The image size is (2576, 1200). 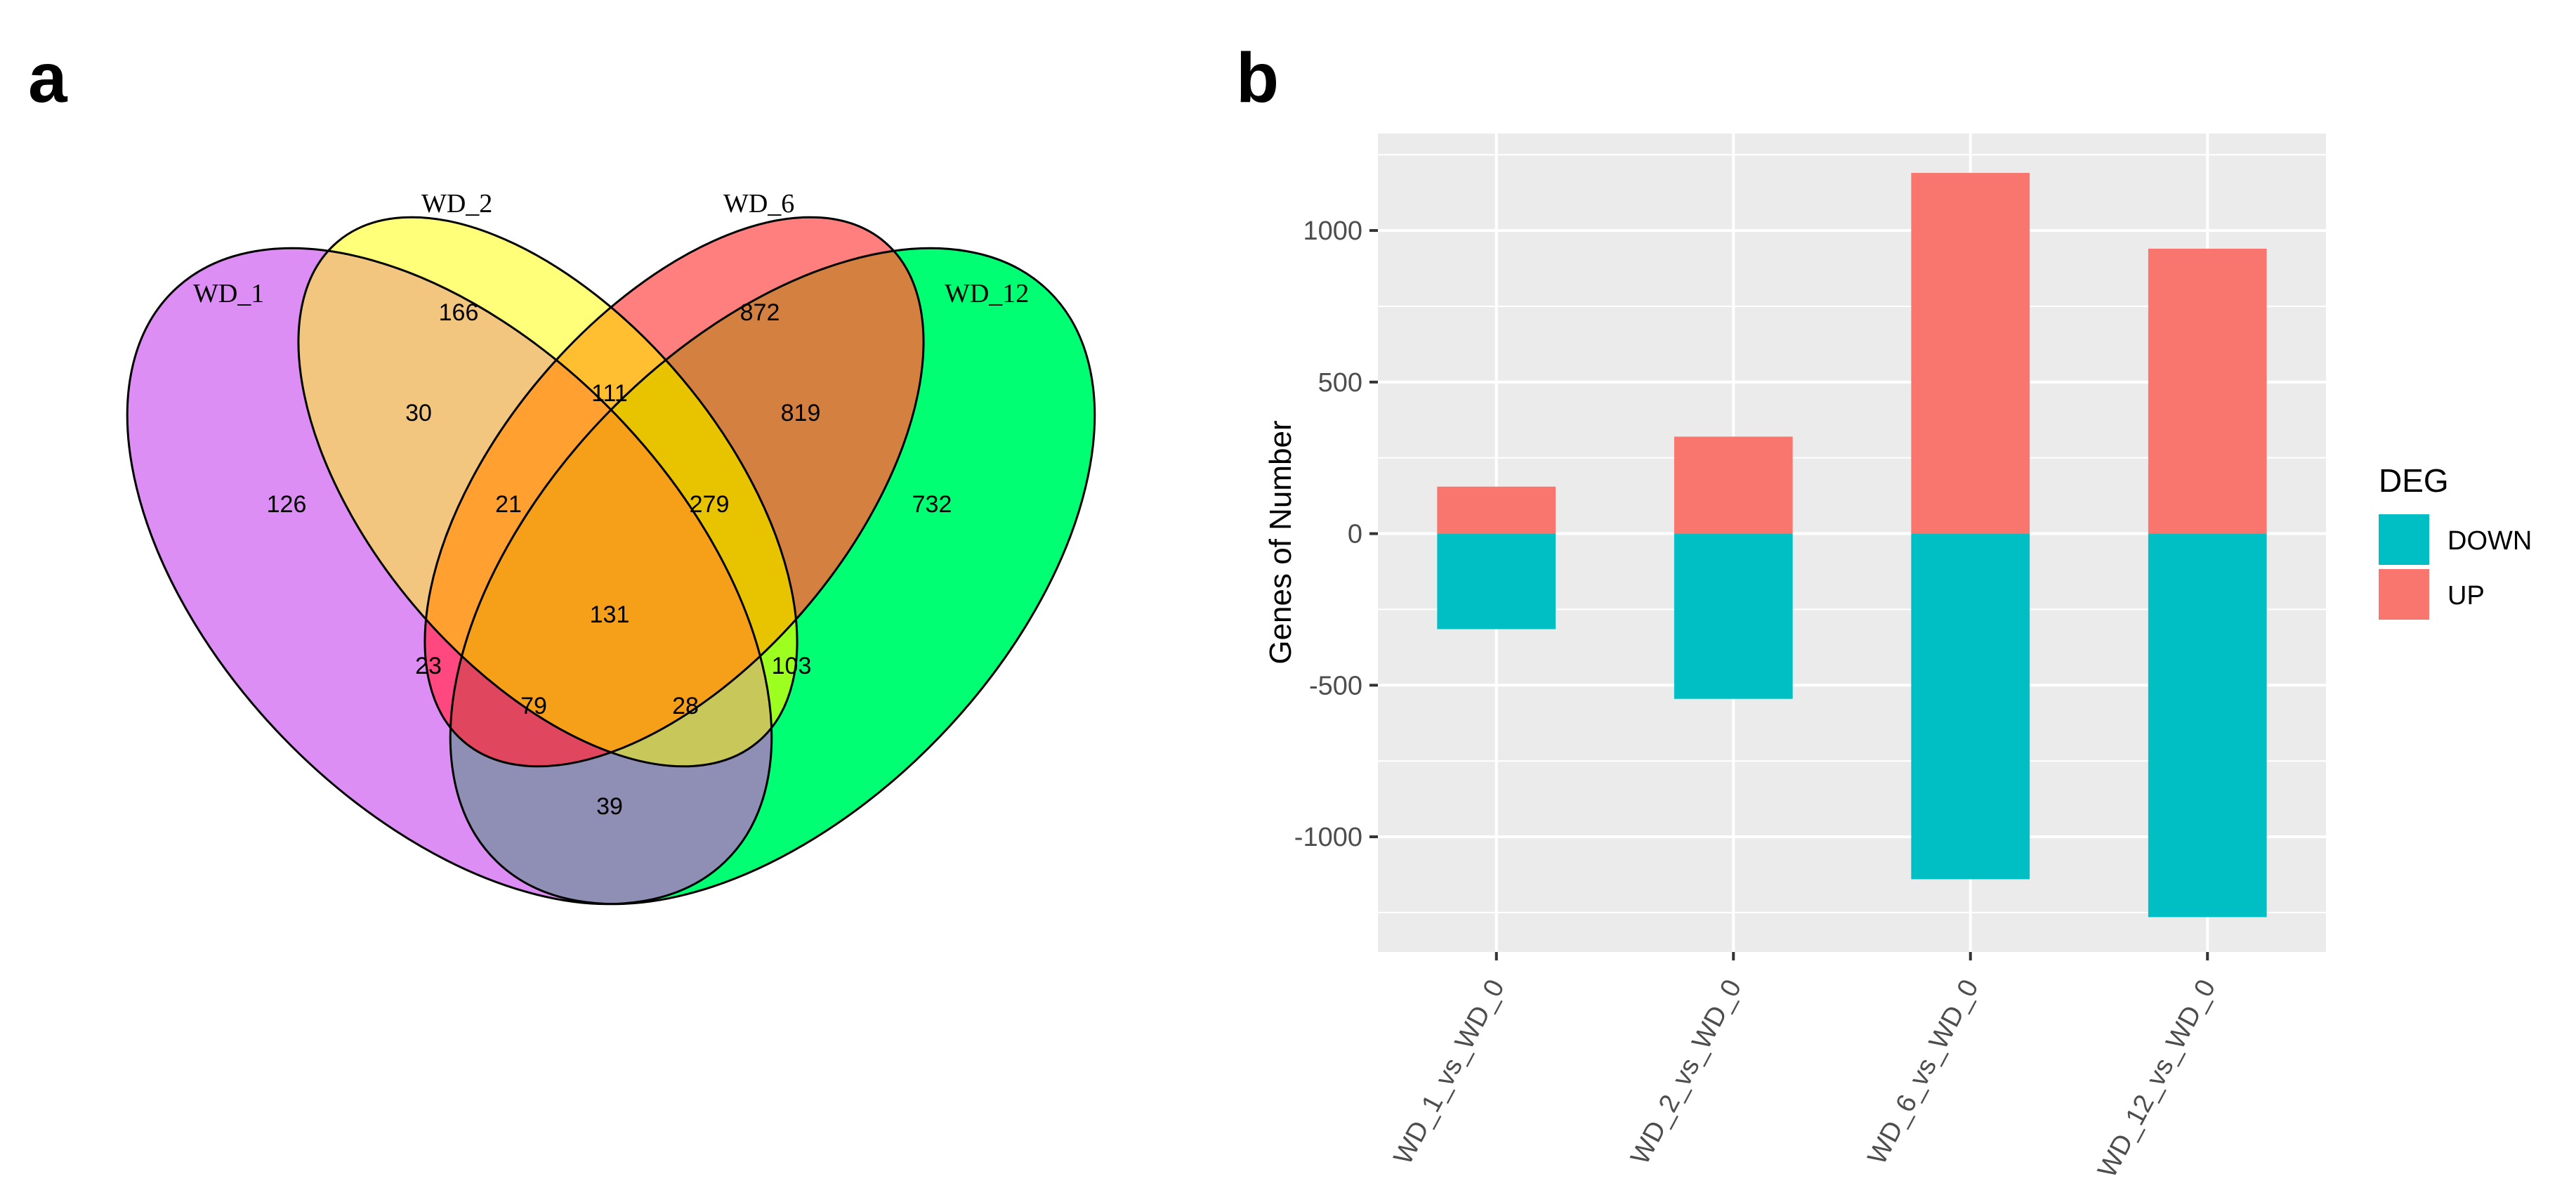 What do you see at coordinates (418, 413) in the screenshot?
I see `venn-count-wd1-wd2: 30` at bounding box center [418, 413].